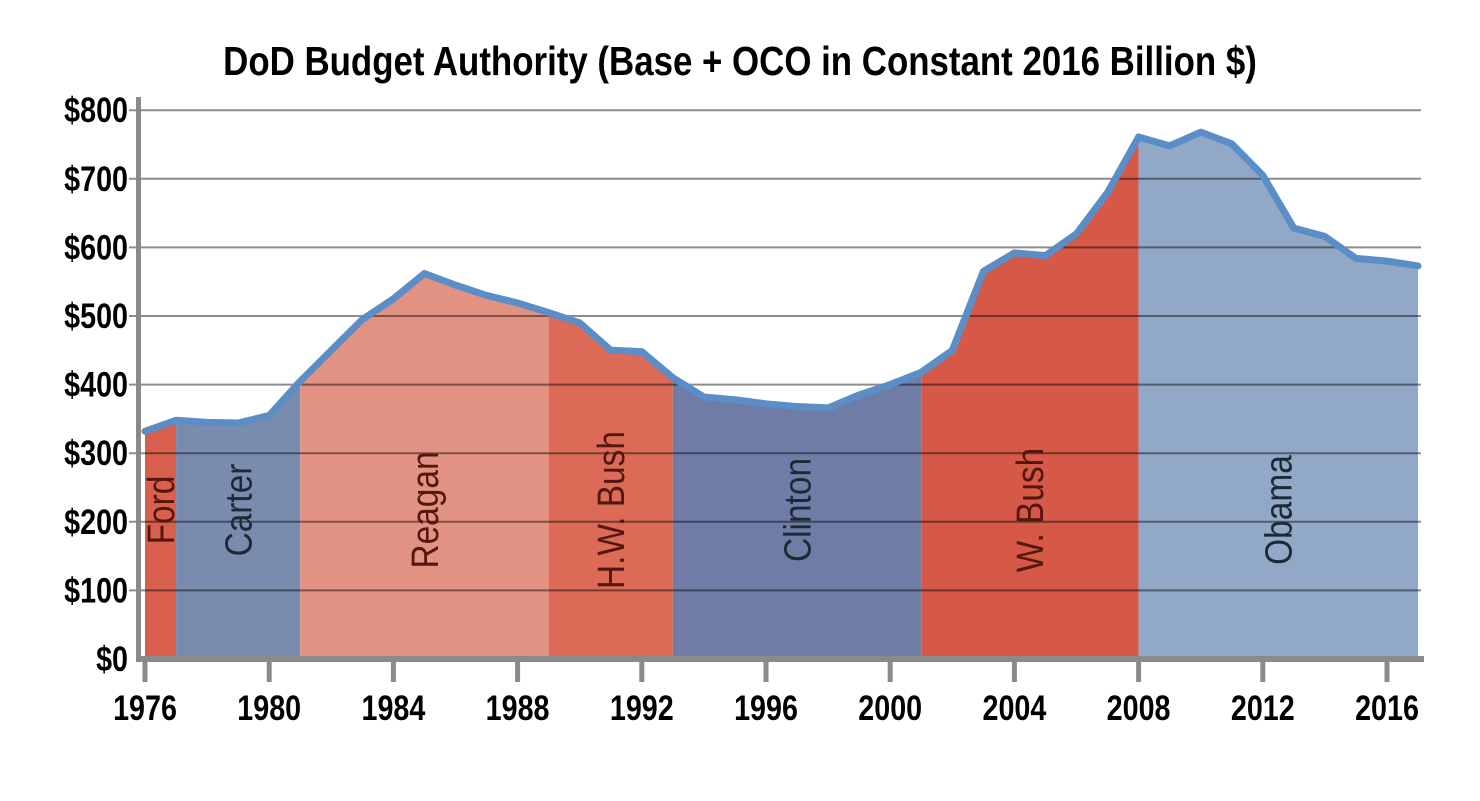 The width and height of the screenshot is (1480, 801). I want to click on budget-area-h-w-bush, so click(610, 485).